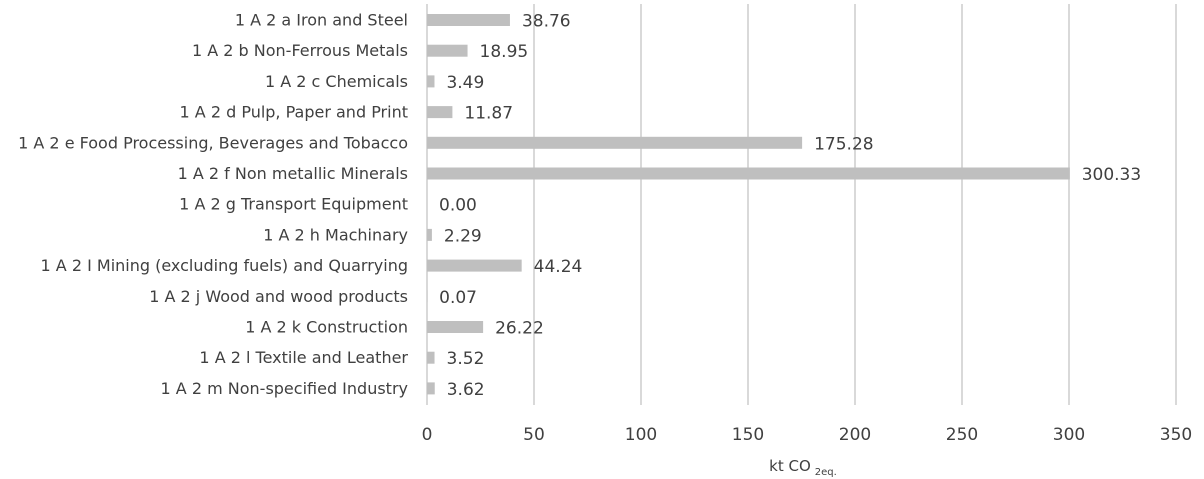  Describe the element at coordinates (855, 435) in the screenshot. I see `x-tick-200: 200` at that location.